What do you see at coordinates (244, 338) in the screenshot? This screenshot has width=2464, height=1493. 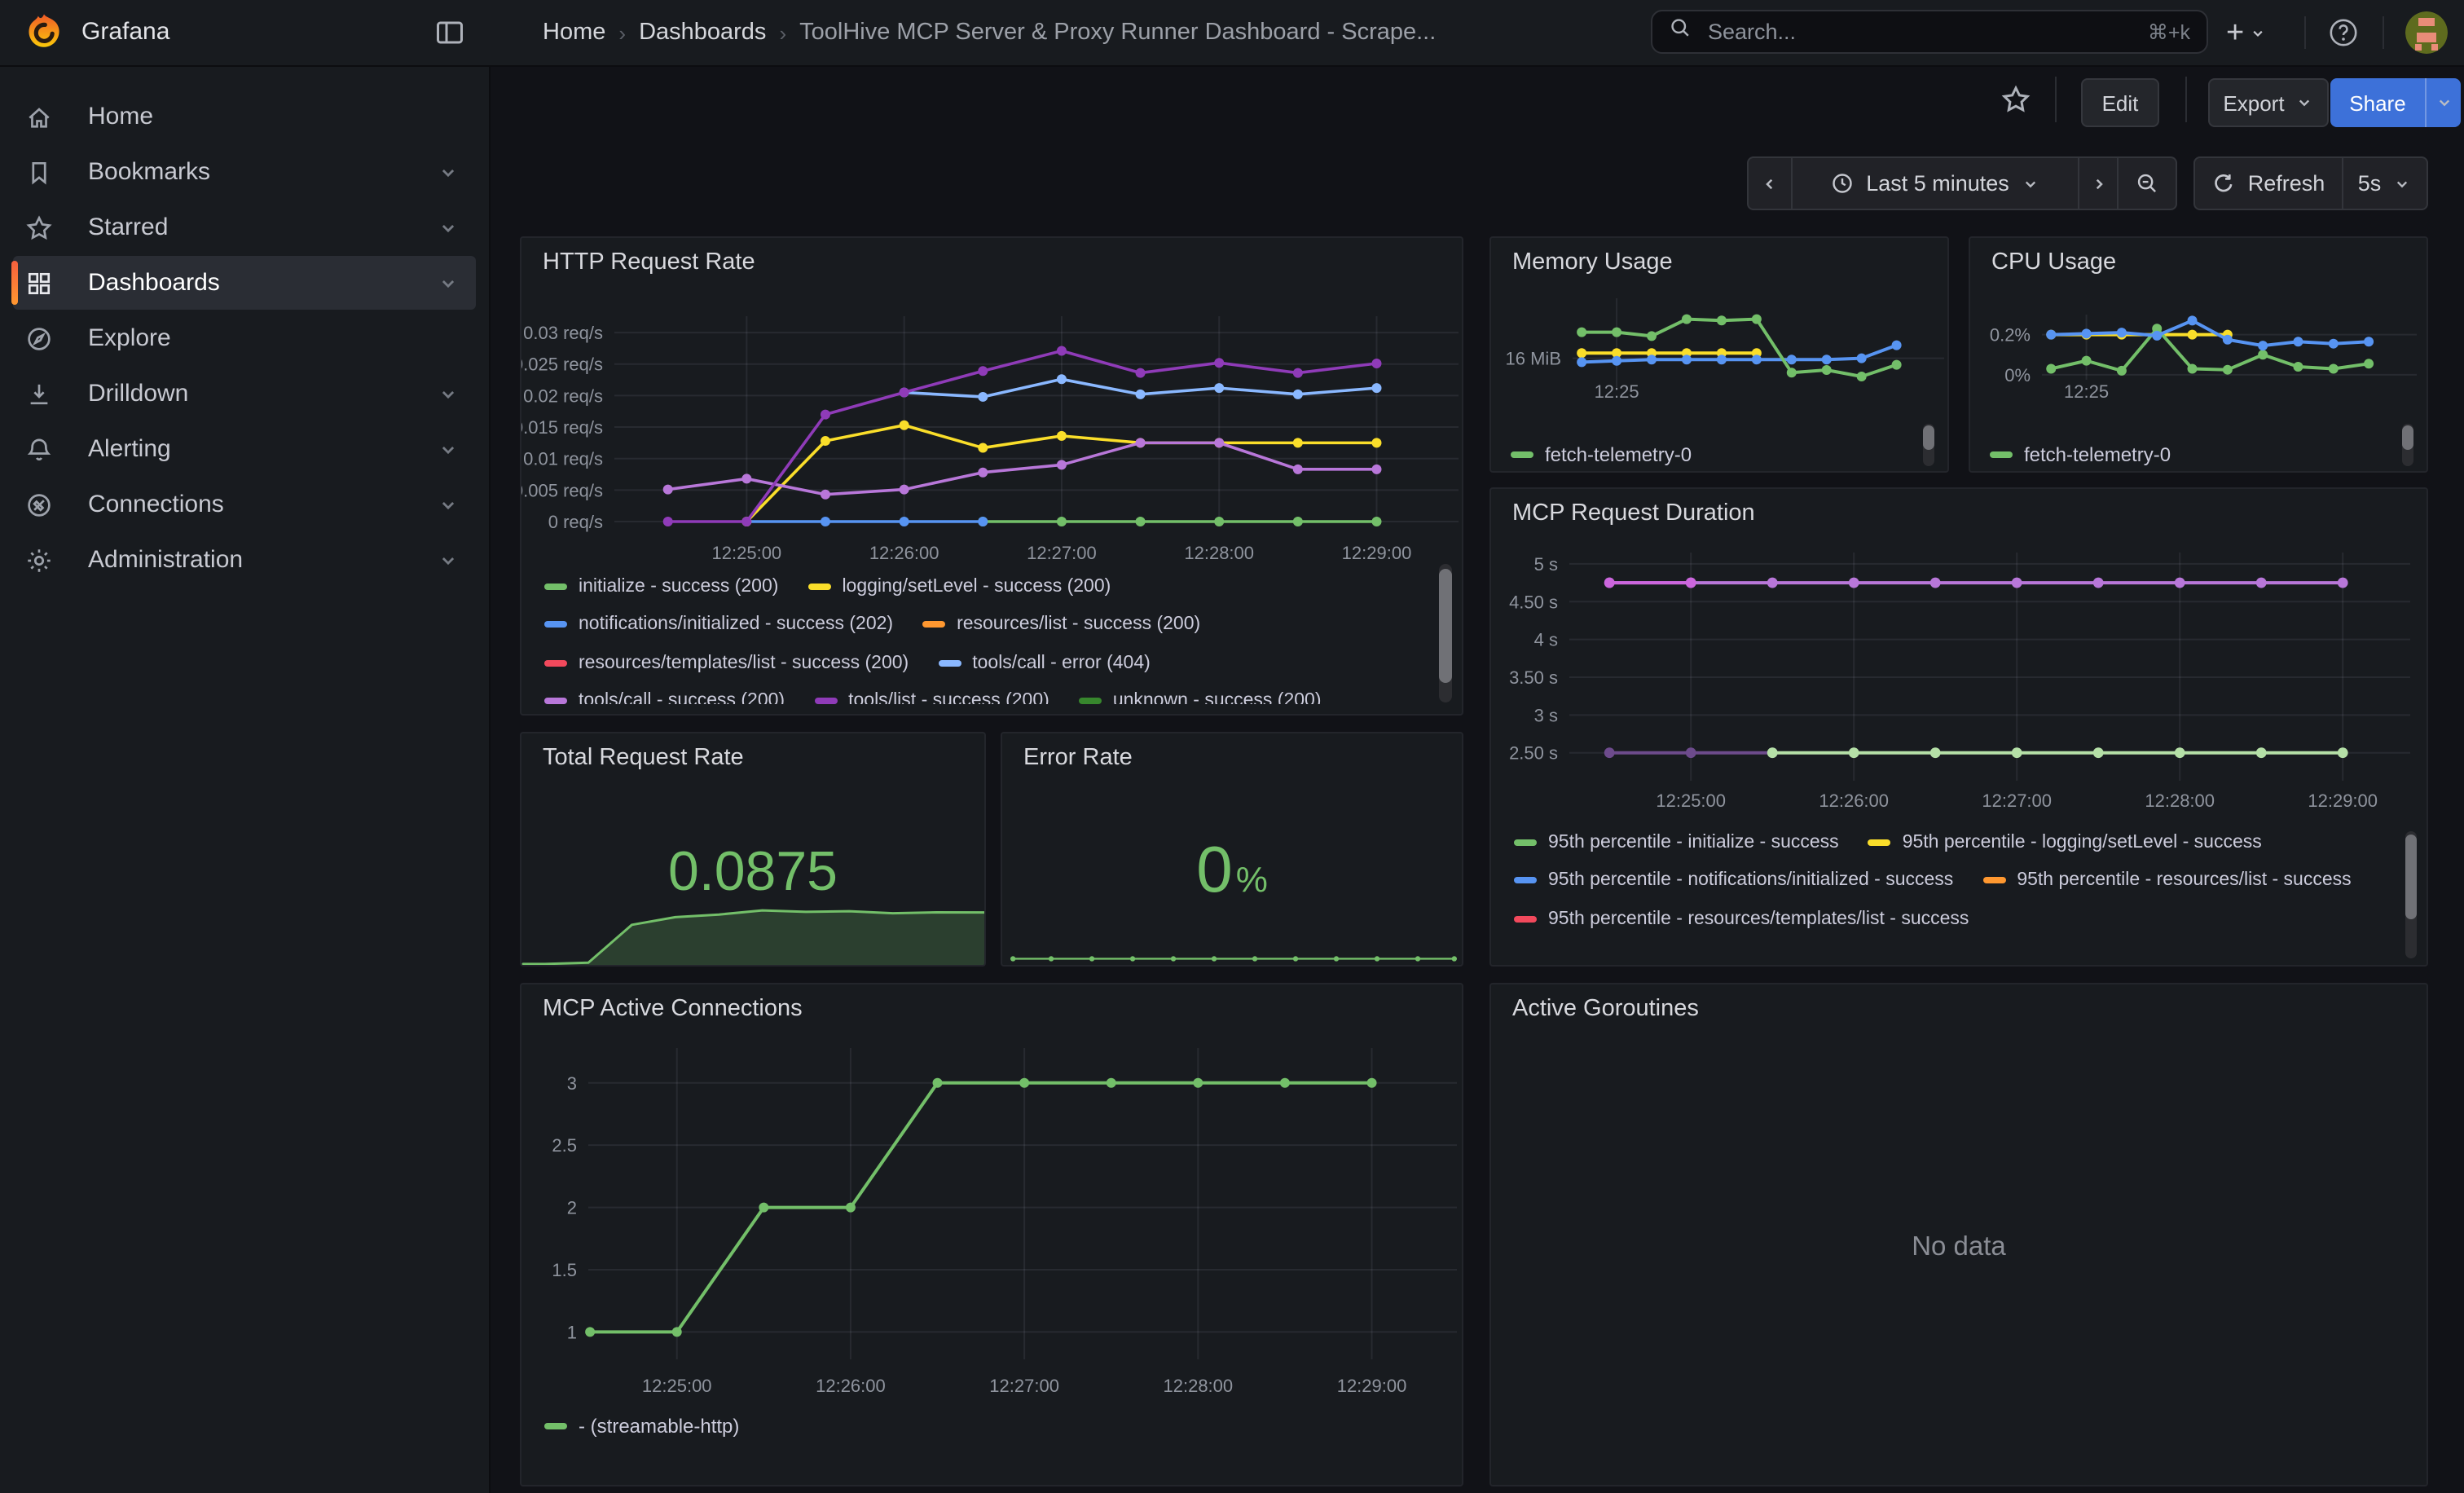 I see `sidebar-item-explore: Explore` at bounding box center [244, 338].